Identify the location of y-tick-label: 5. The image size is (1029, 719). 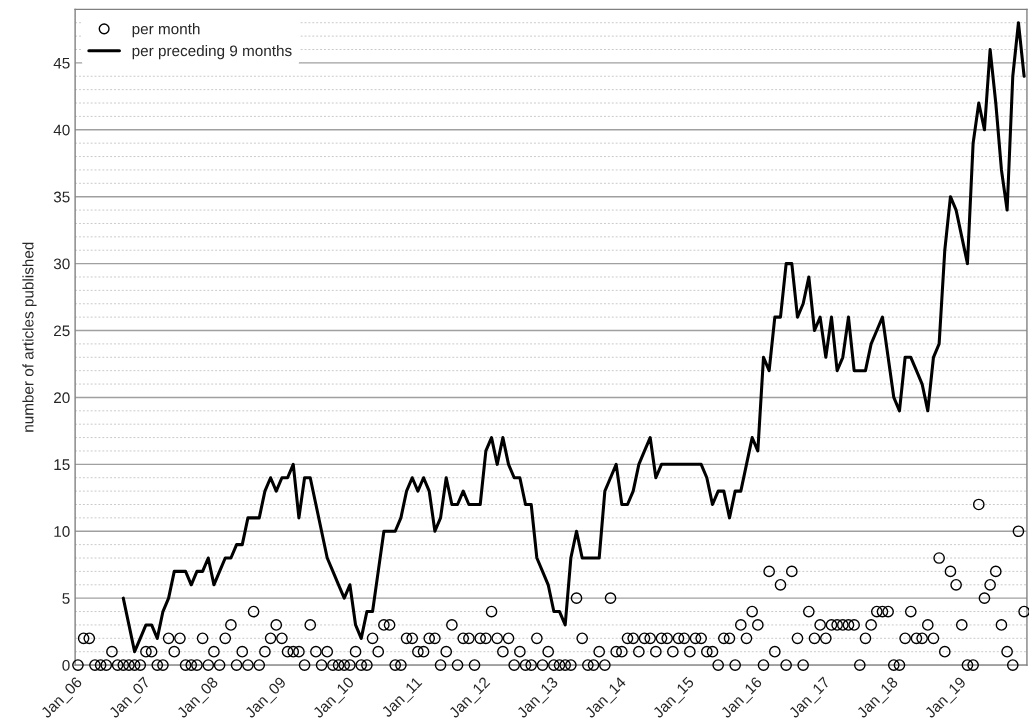
(66, 598).